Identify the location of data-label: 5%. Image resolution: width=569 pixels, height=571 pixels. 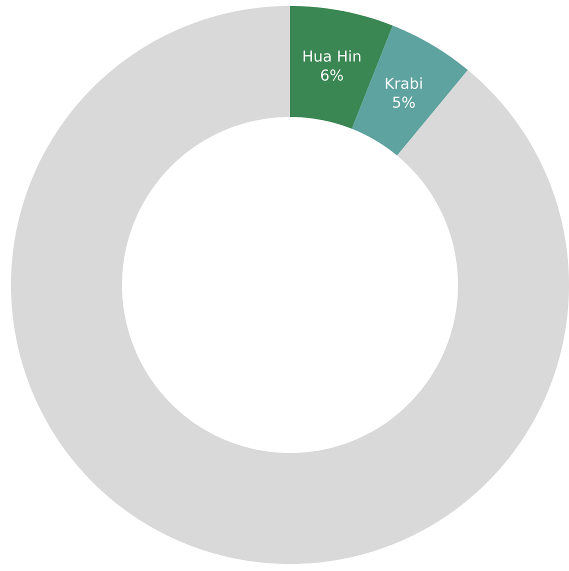
(404, 102).